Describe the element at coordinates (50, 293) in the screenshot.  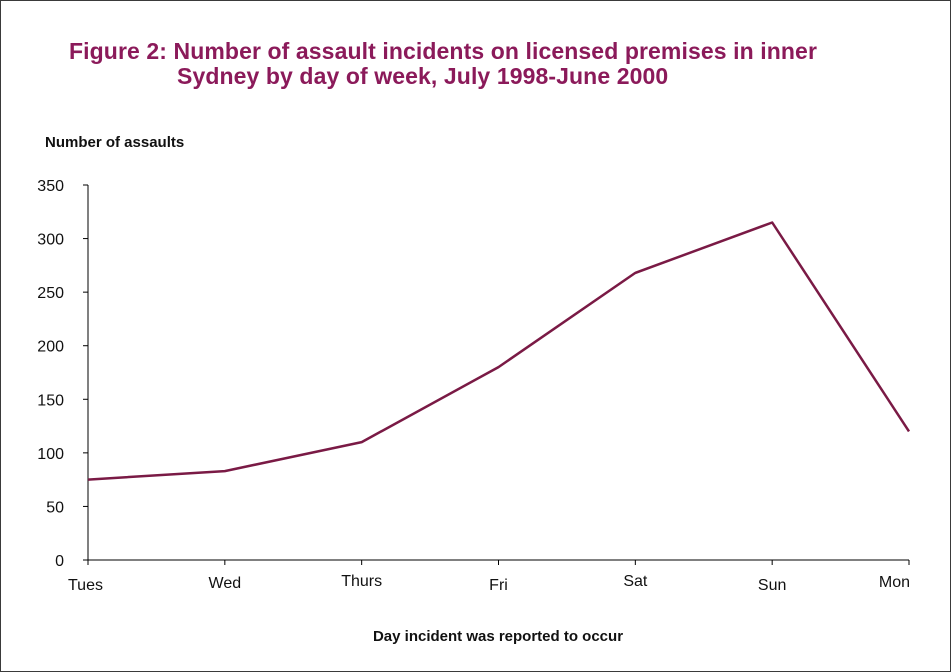
I see `y-tick-label: 250` at that location.